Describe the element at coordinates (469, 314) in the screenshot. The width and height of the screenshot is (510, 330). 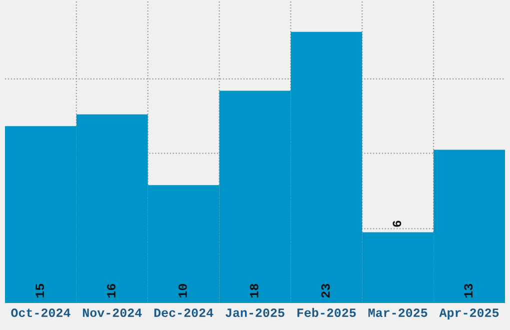
I see `x-tick-label: Apr-2025` at that location.